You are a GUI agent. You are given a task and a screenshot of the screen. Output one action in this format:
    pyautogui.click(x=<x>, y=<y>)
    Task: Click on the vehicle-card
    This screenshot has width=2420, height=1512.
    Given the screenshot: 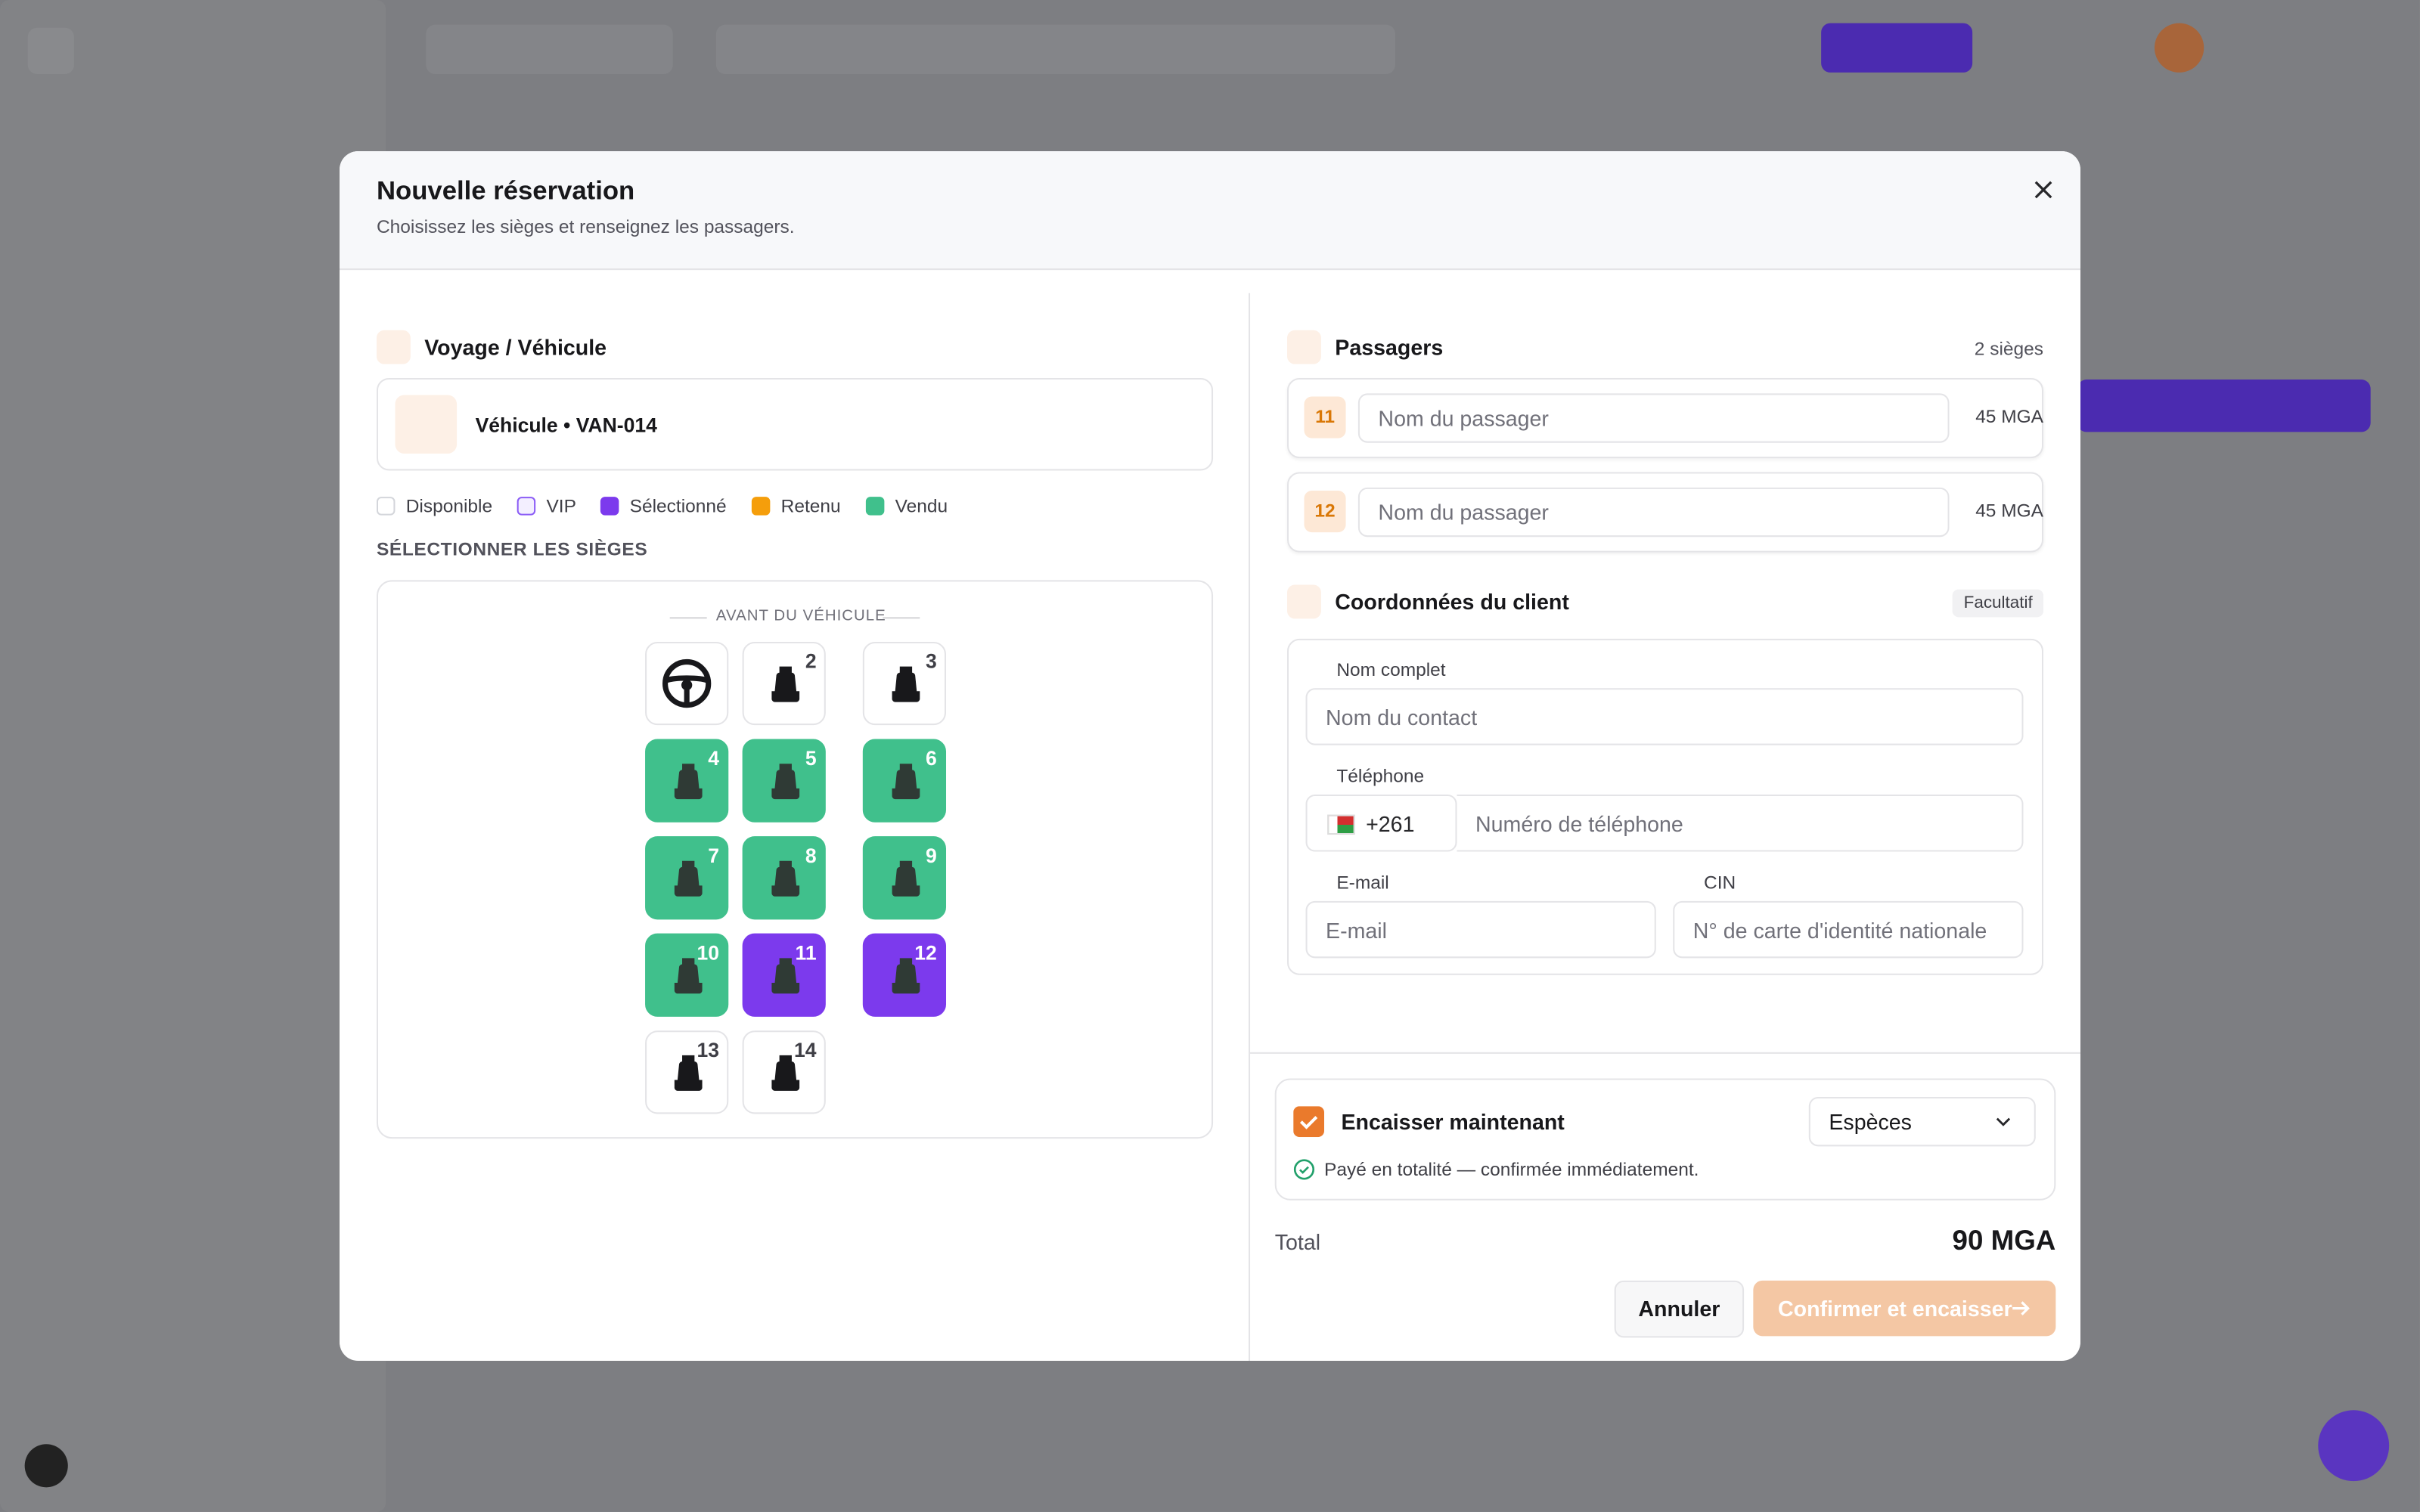 What is the action you would take?
    pyautogui.click(x=795, y=424)
    